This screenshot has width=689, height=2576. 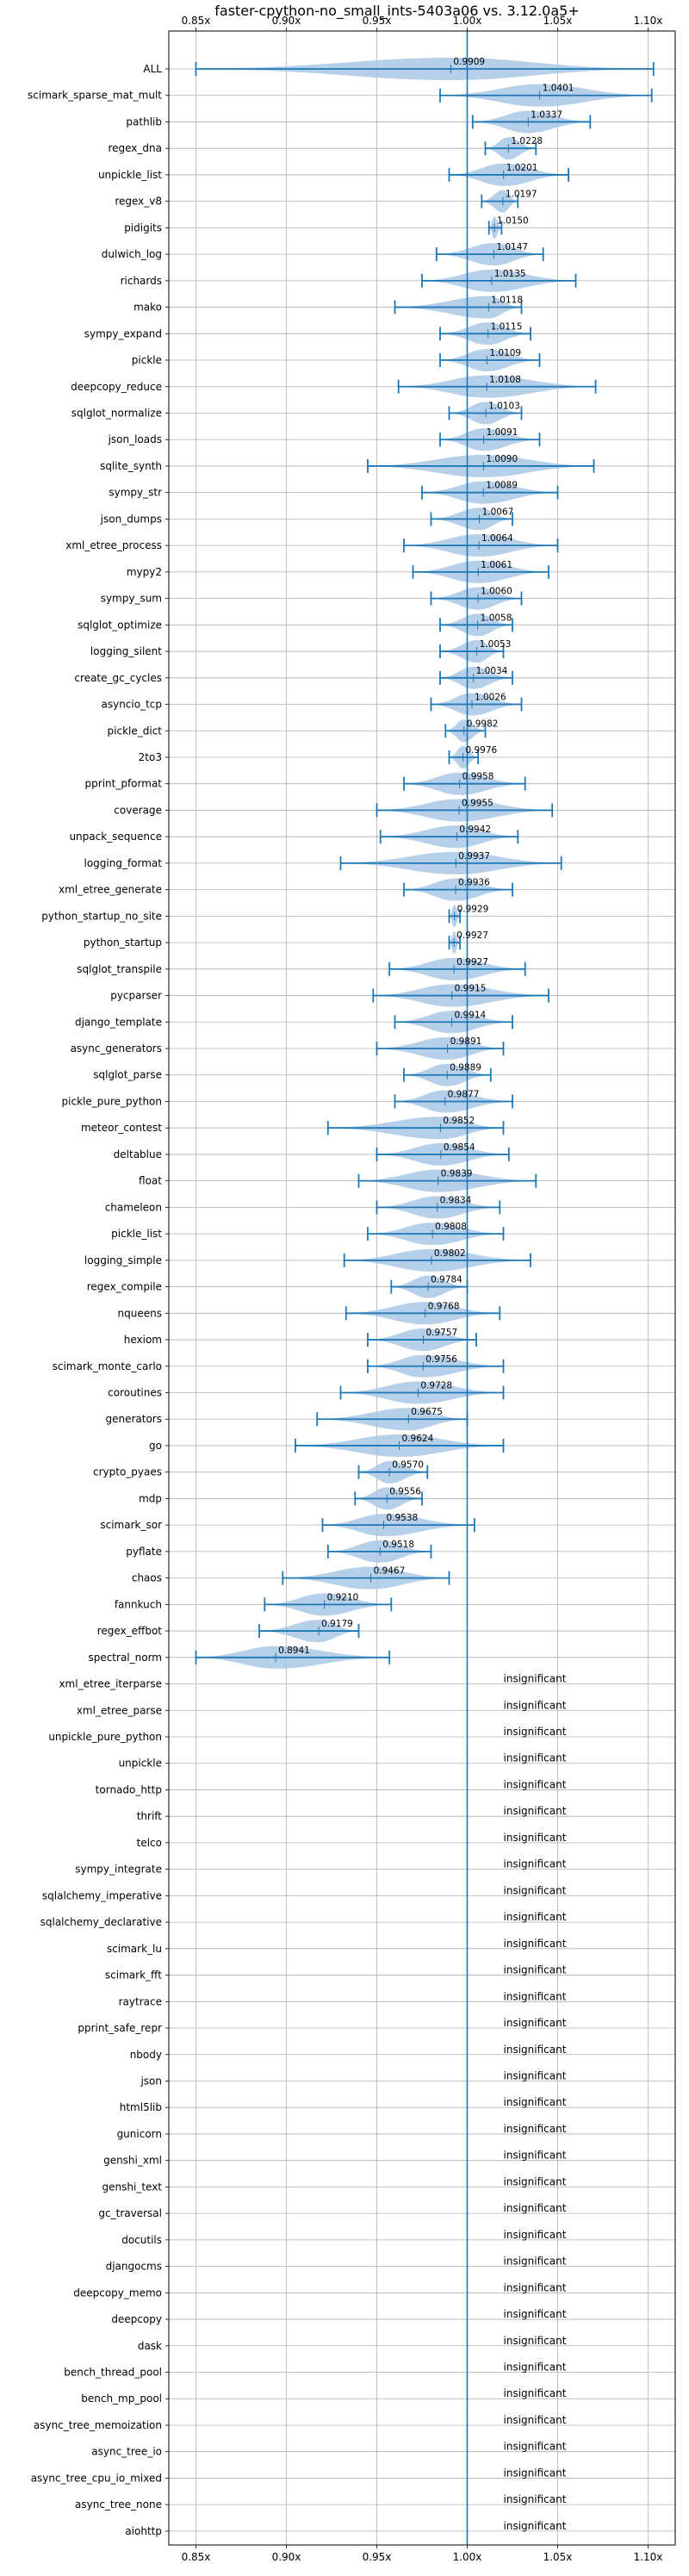 What do you see at coordinates (558, 2557) in the screenshot?
I see `x-tick-label-bottom: 1.05x` at bounding box center [558, 2557].